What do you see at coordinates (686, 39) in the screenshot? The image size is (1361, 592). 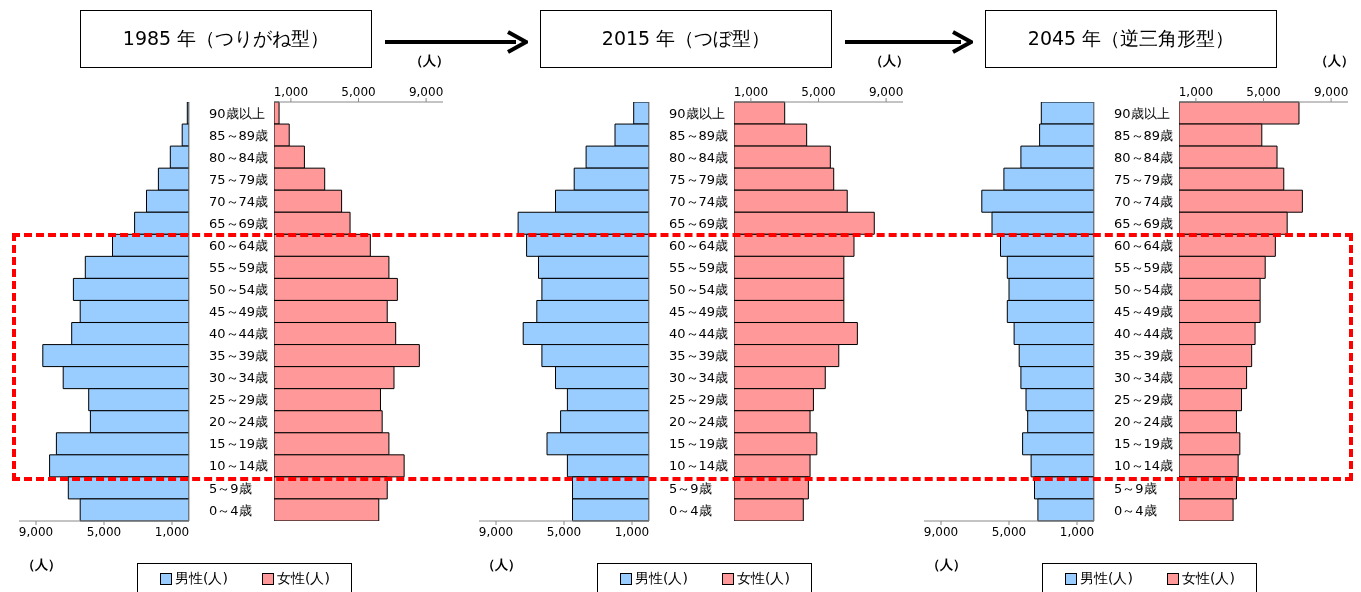 I see `chart-title: 2015 年（つぼ型）` at bounding box center [686, 39].